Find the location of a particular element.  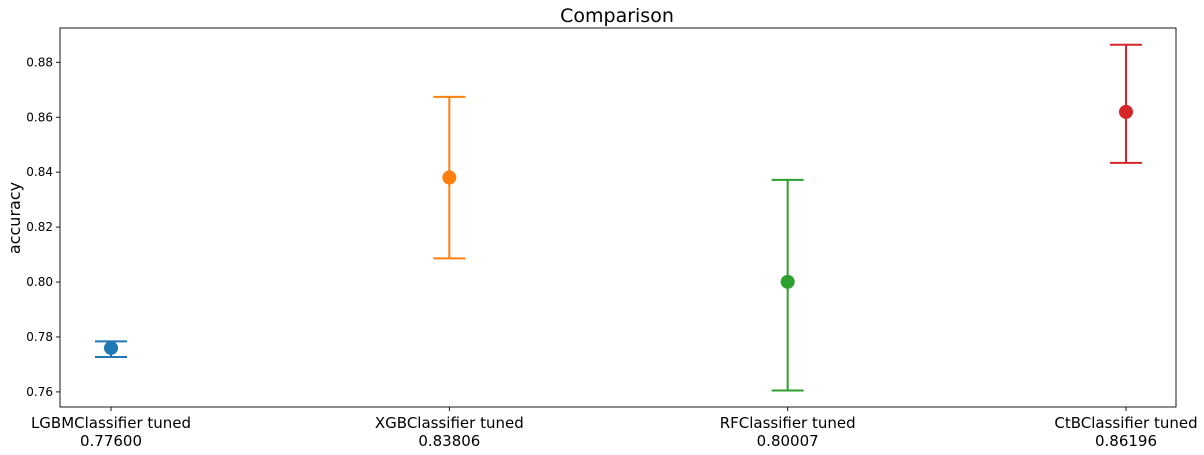

y-tick-label: 0.78 is located at coordinates (39, 337).